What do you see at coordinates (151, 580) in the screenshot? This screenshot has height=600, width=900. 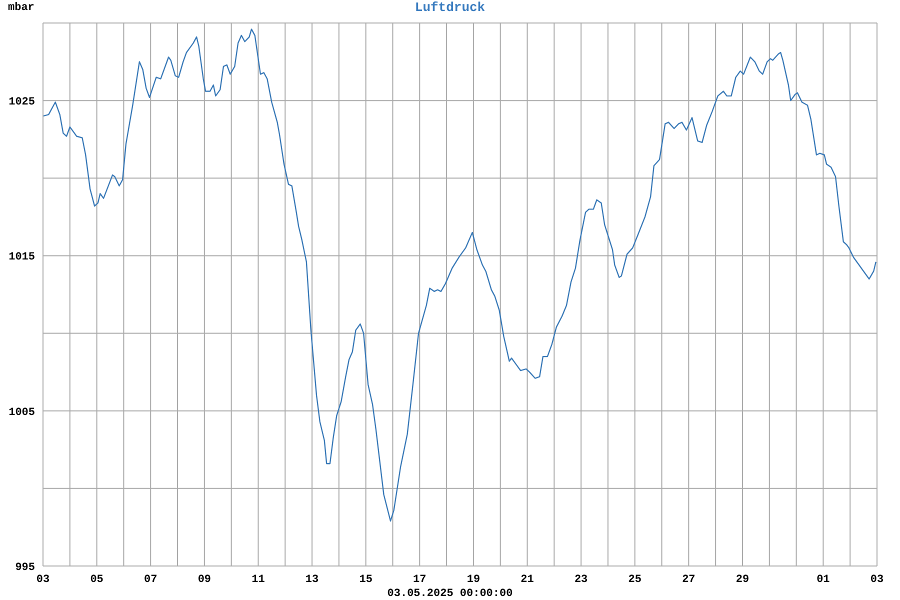 I see `x-tick-label: 07` at bounding box center [151, 580].